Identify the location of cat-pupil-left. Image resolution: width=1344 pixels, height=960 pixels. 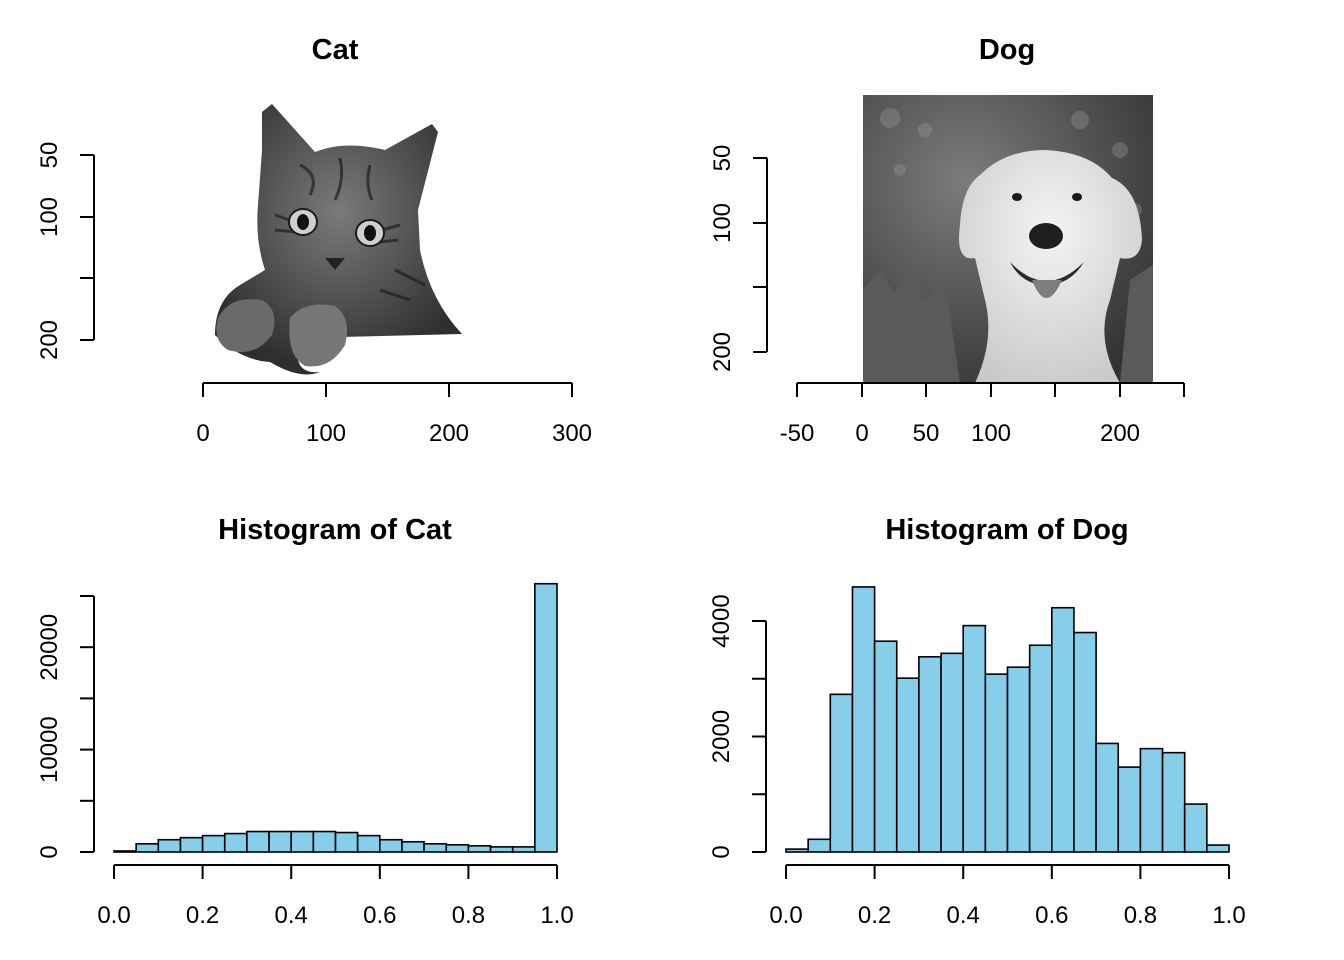
(303, 222).